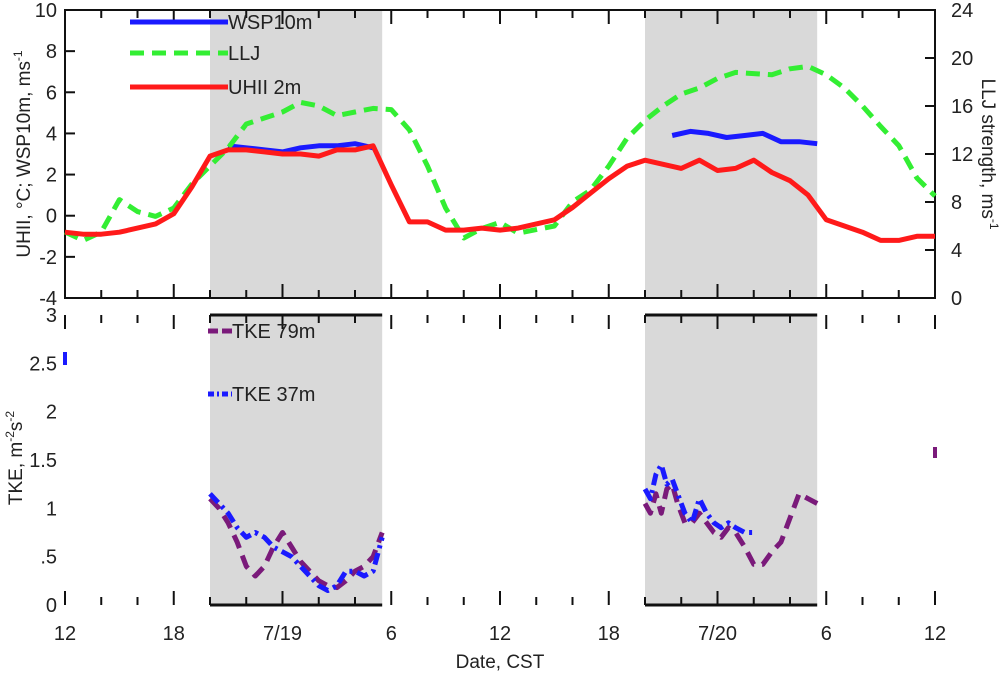 The image size is (1000, 677). I want to click on series-line-uhii-2m, so click(499, 193).